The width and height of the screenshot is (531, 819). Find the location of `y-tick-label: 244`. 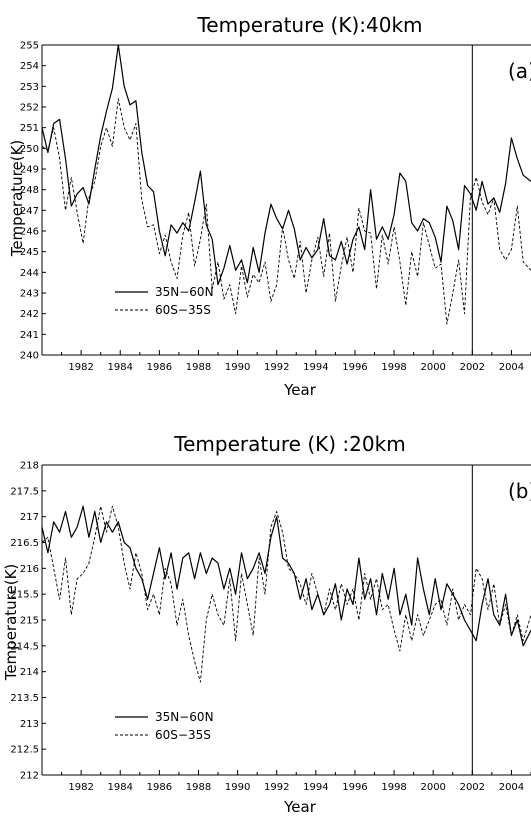

y-tick-label: 244 is located at coordinates (29, 273).